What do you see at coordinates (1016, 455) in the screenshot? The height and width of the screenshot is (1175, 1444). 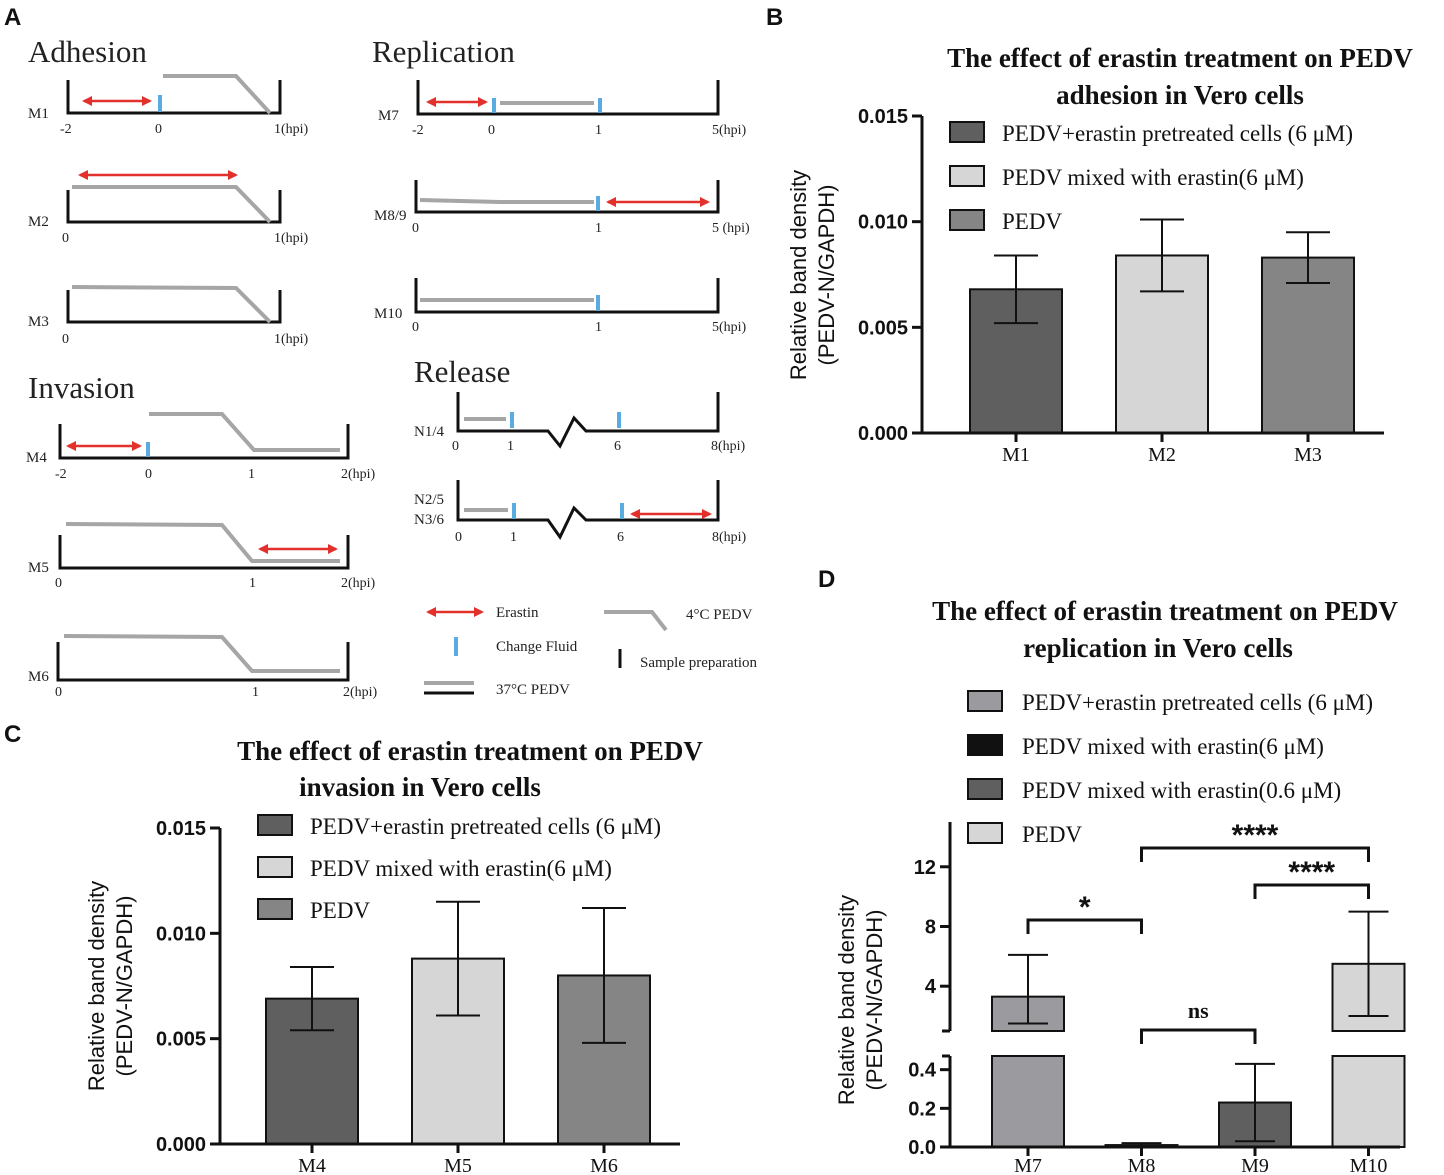 I see `x-tick-label: M1` at bounding box center [1016, 455].